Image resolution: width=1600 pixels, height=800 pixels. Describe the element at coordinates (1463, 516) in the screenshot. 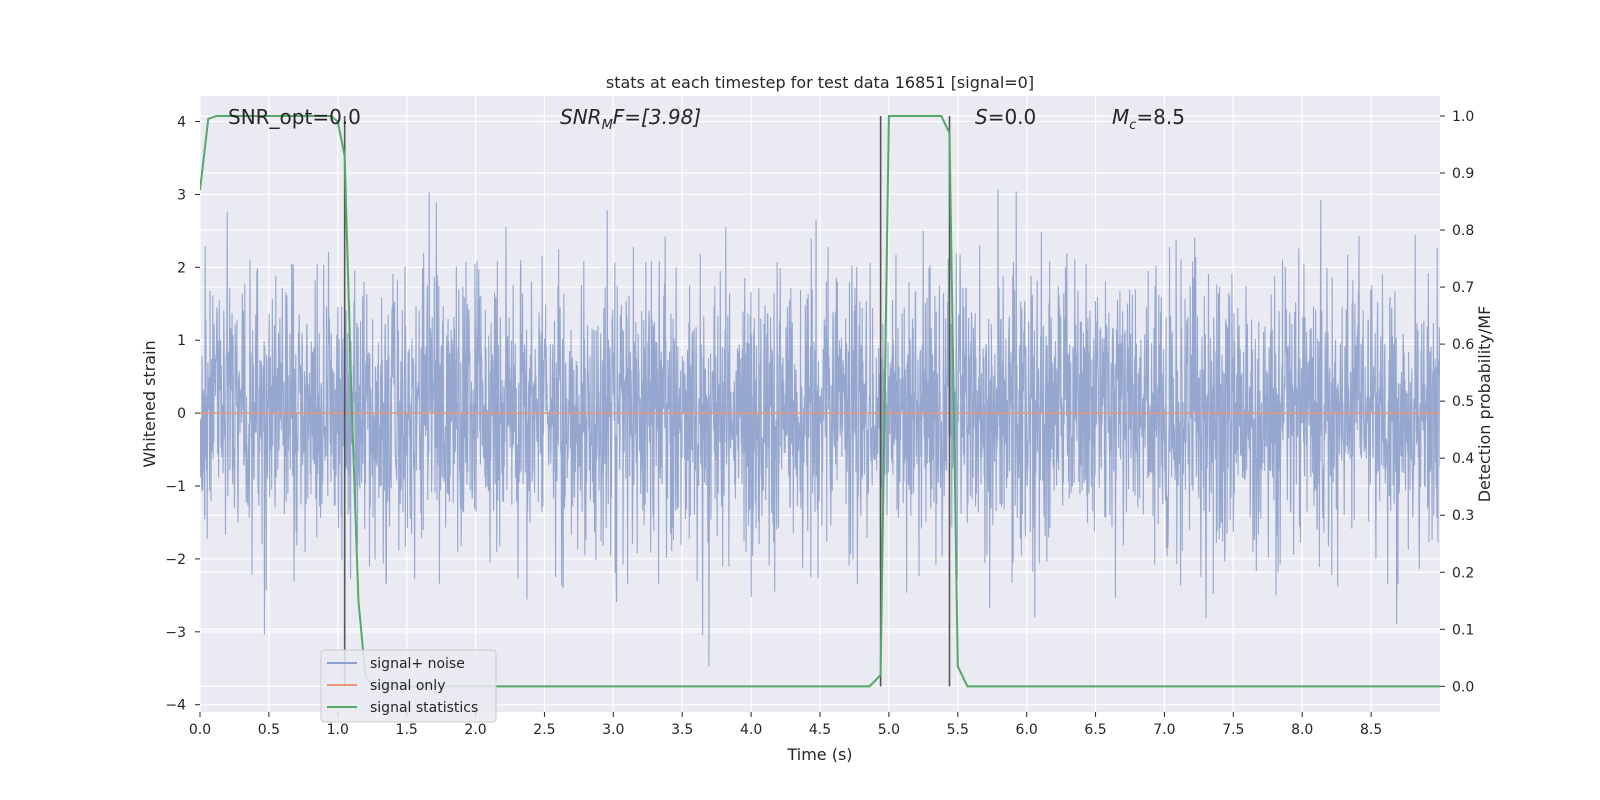

I see `y2-tick-label: 0.3` at that location.